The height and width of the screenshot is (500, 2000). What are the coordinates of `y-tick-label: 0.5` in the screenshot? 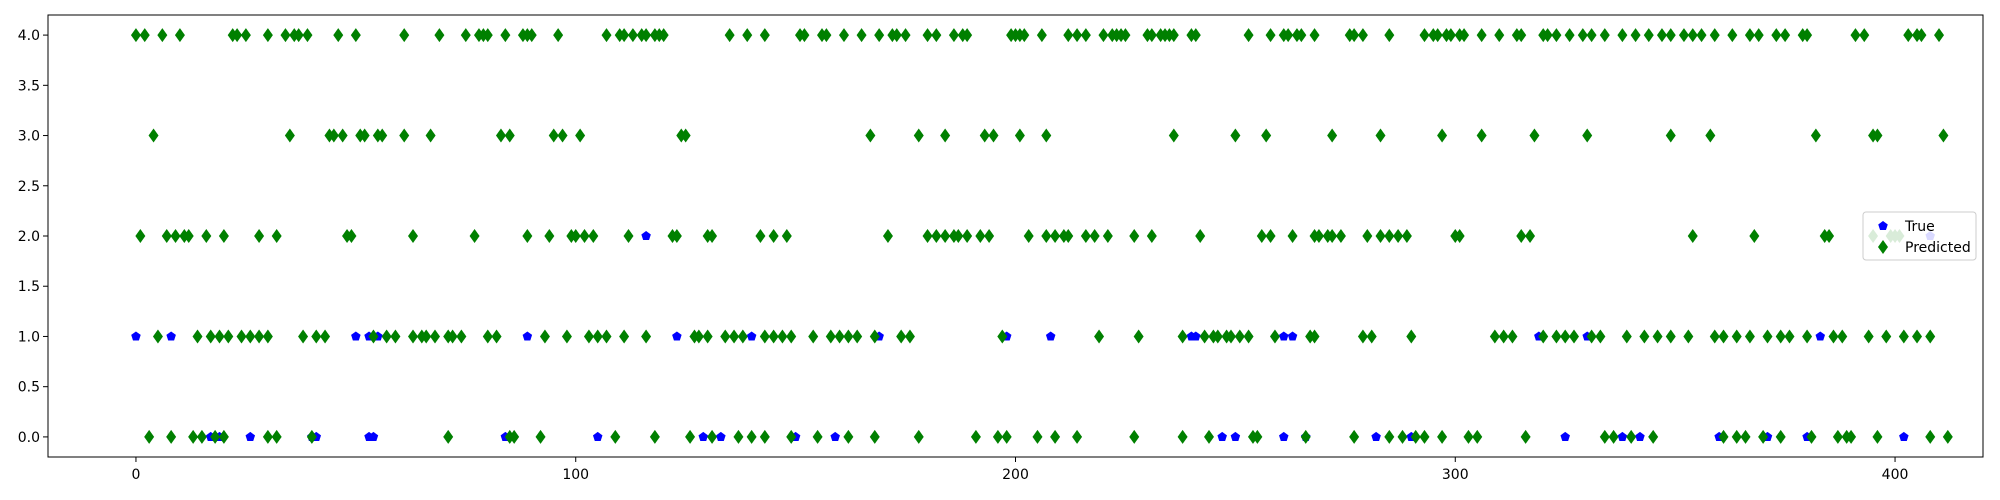 It's located at (29, 388).